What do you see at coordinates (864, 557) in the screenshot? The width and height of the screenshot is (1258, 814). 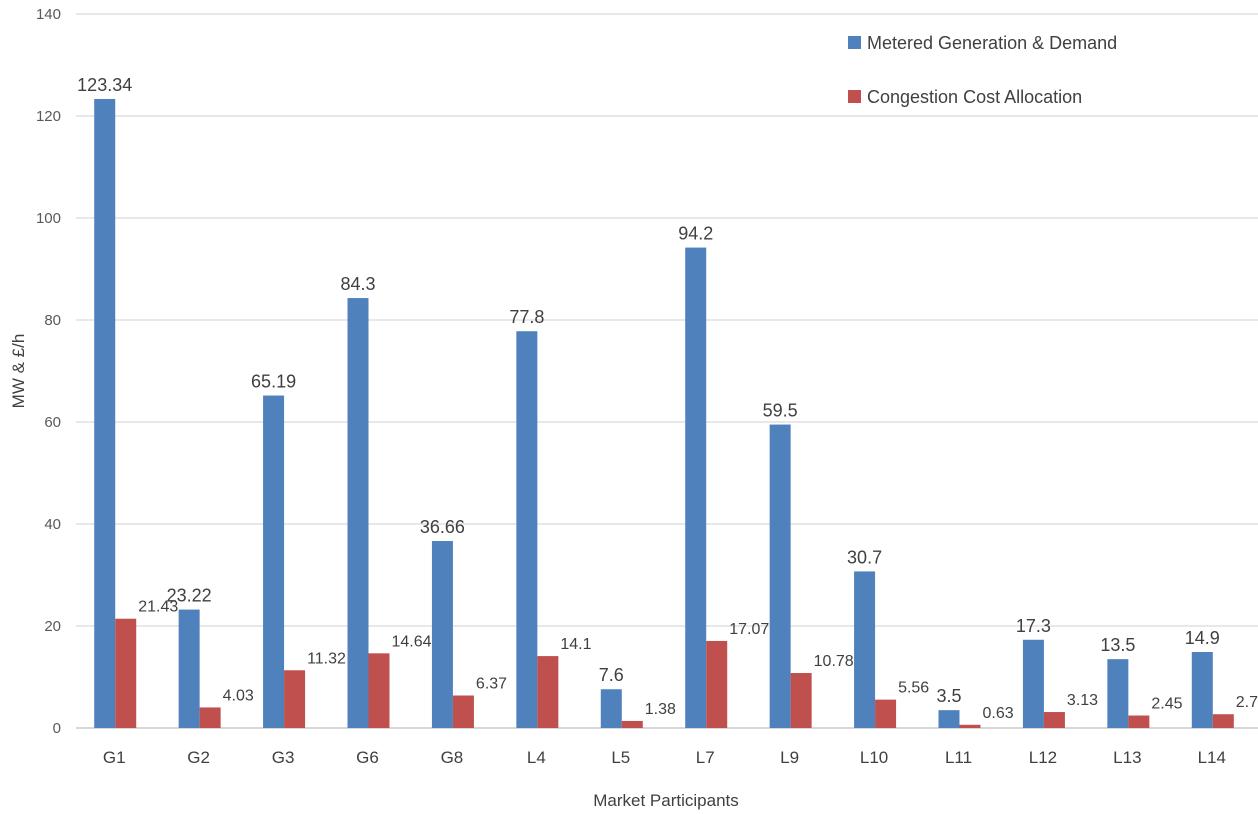 I see `data-label-metered: 30.7` at bounding box center [864, 557].